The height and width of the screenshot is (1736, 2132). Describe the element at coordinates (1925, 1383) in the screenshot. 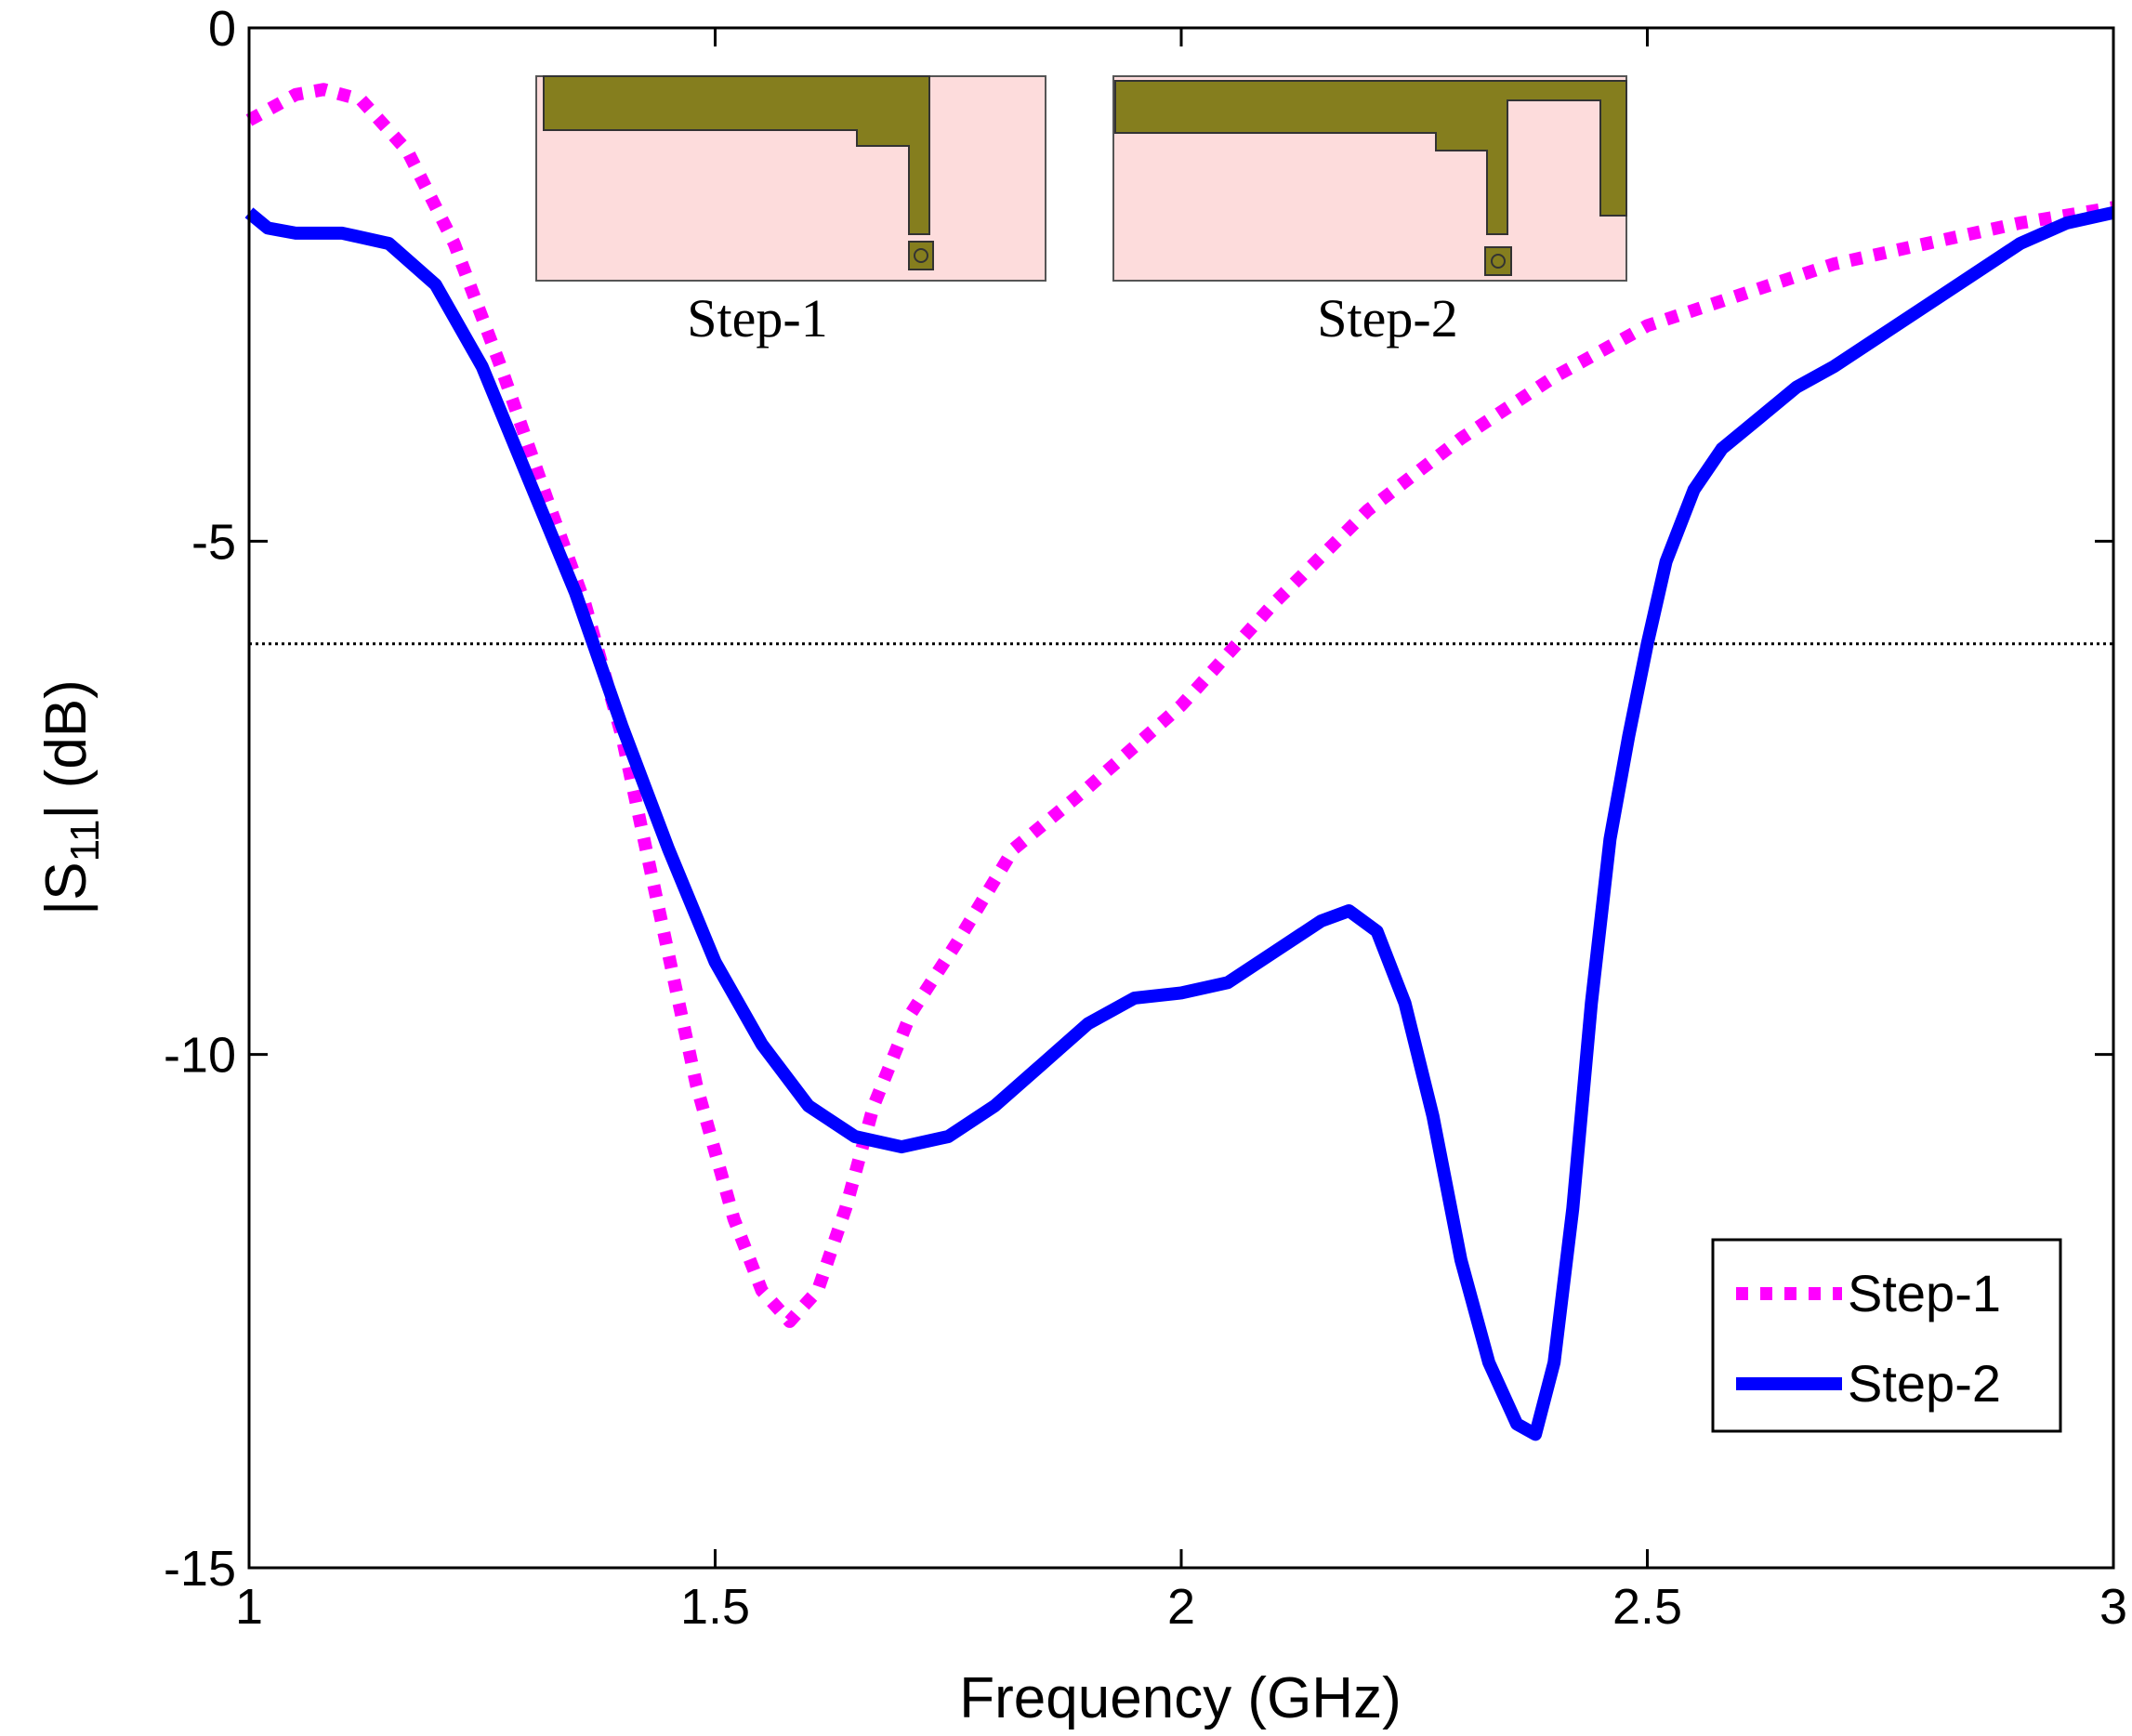

I see `legend-step-2-label: Step-2` at that location.